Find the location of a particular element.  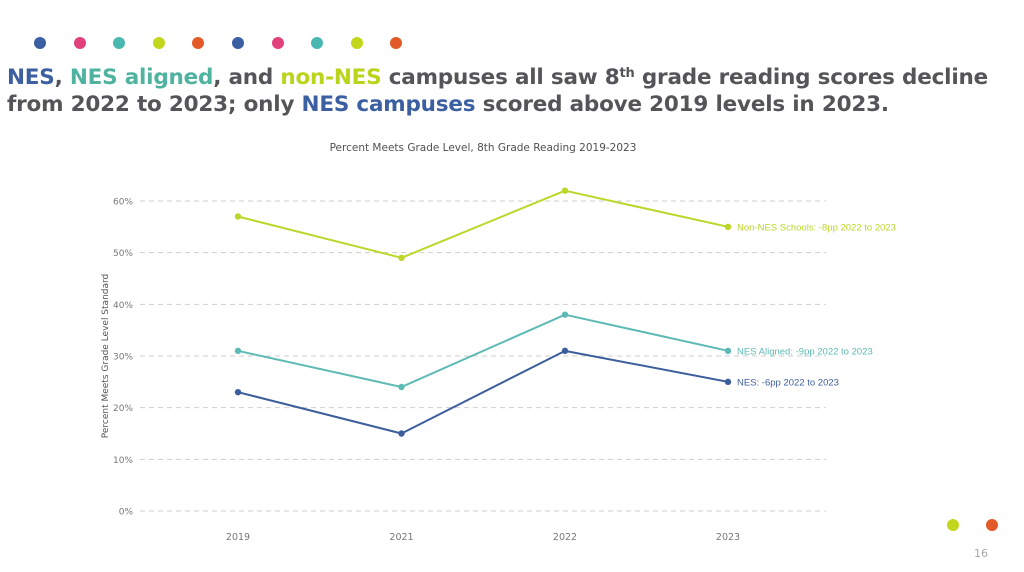

page-number: 16 is located at coordinates (981, 553).